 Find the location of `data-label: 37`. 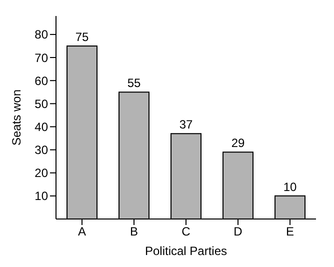

data-label: 37 is located at coordinates (186, 125).